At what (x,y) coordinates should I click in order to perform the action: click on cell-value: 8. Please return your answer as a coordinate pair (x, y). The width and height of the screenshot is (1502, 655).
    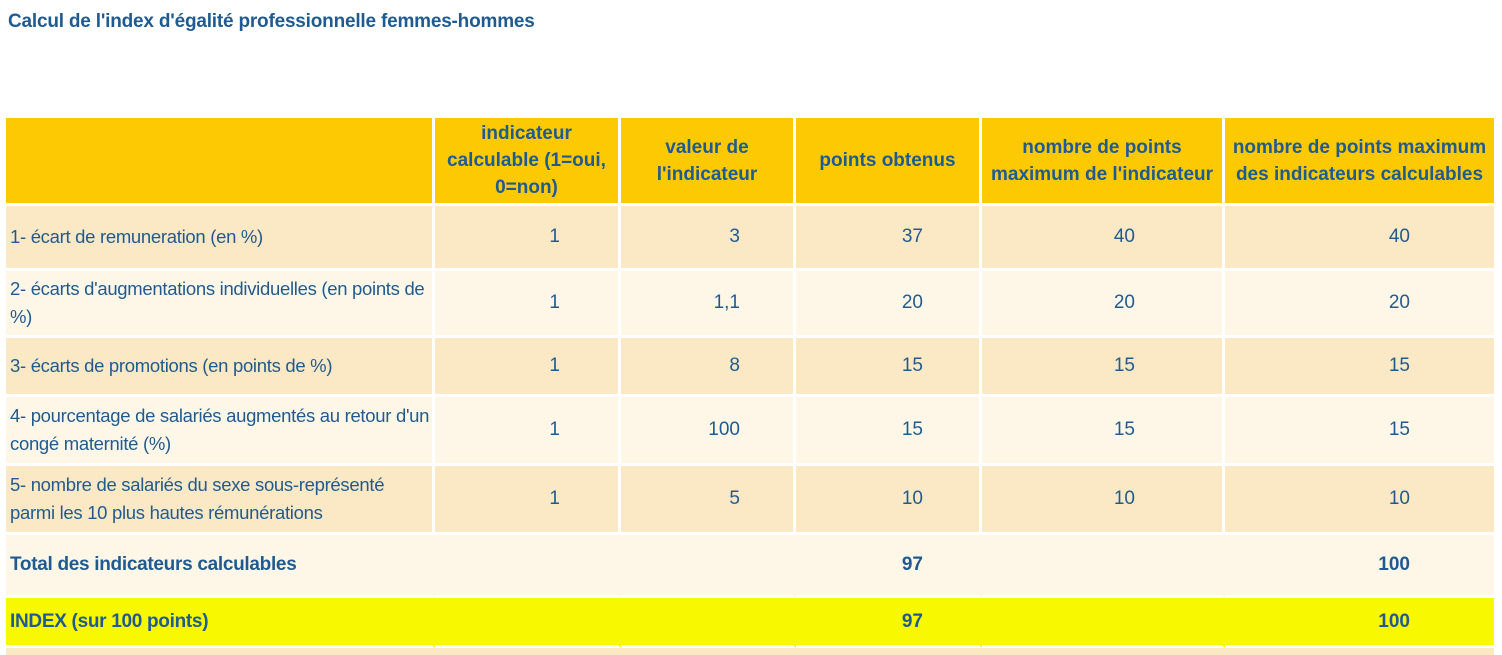
    Looking at the image, I should click on (708, 367).